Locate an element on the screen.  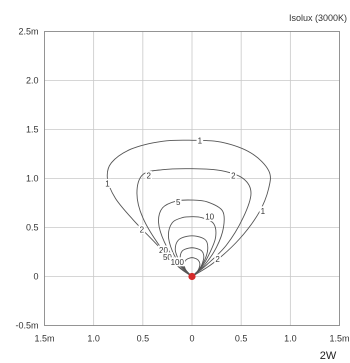
contour-label-100: 100 is located at coordinates (178, 262).